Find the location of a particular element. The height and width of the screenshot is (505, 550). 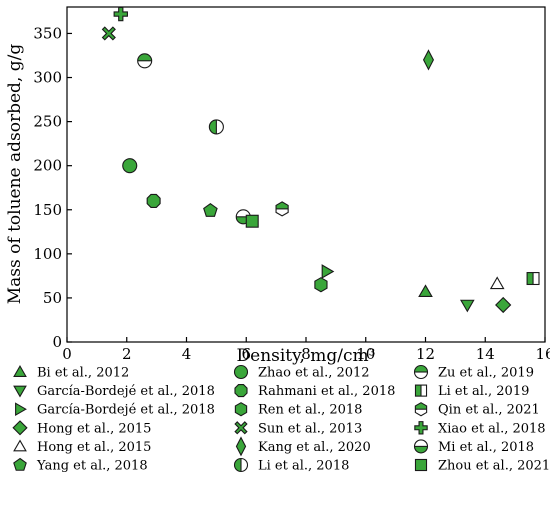

legend-label: Yang et al., 2018 is located at coordinates (92, 466).